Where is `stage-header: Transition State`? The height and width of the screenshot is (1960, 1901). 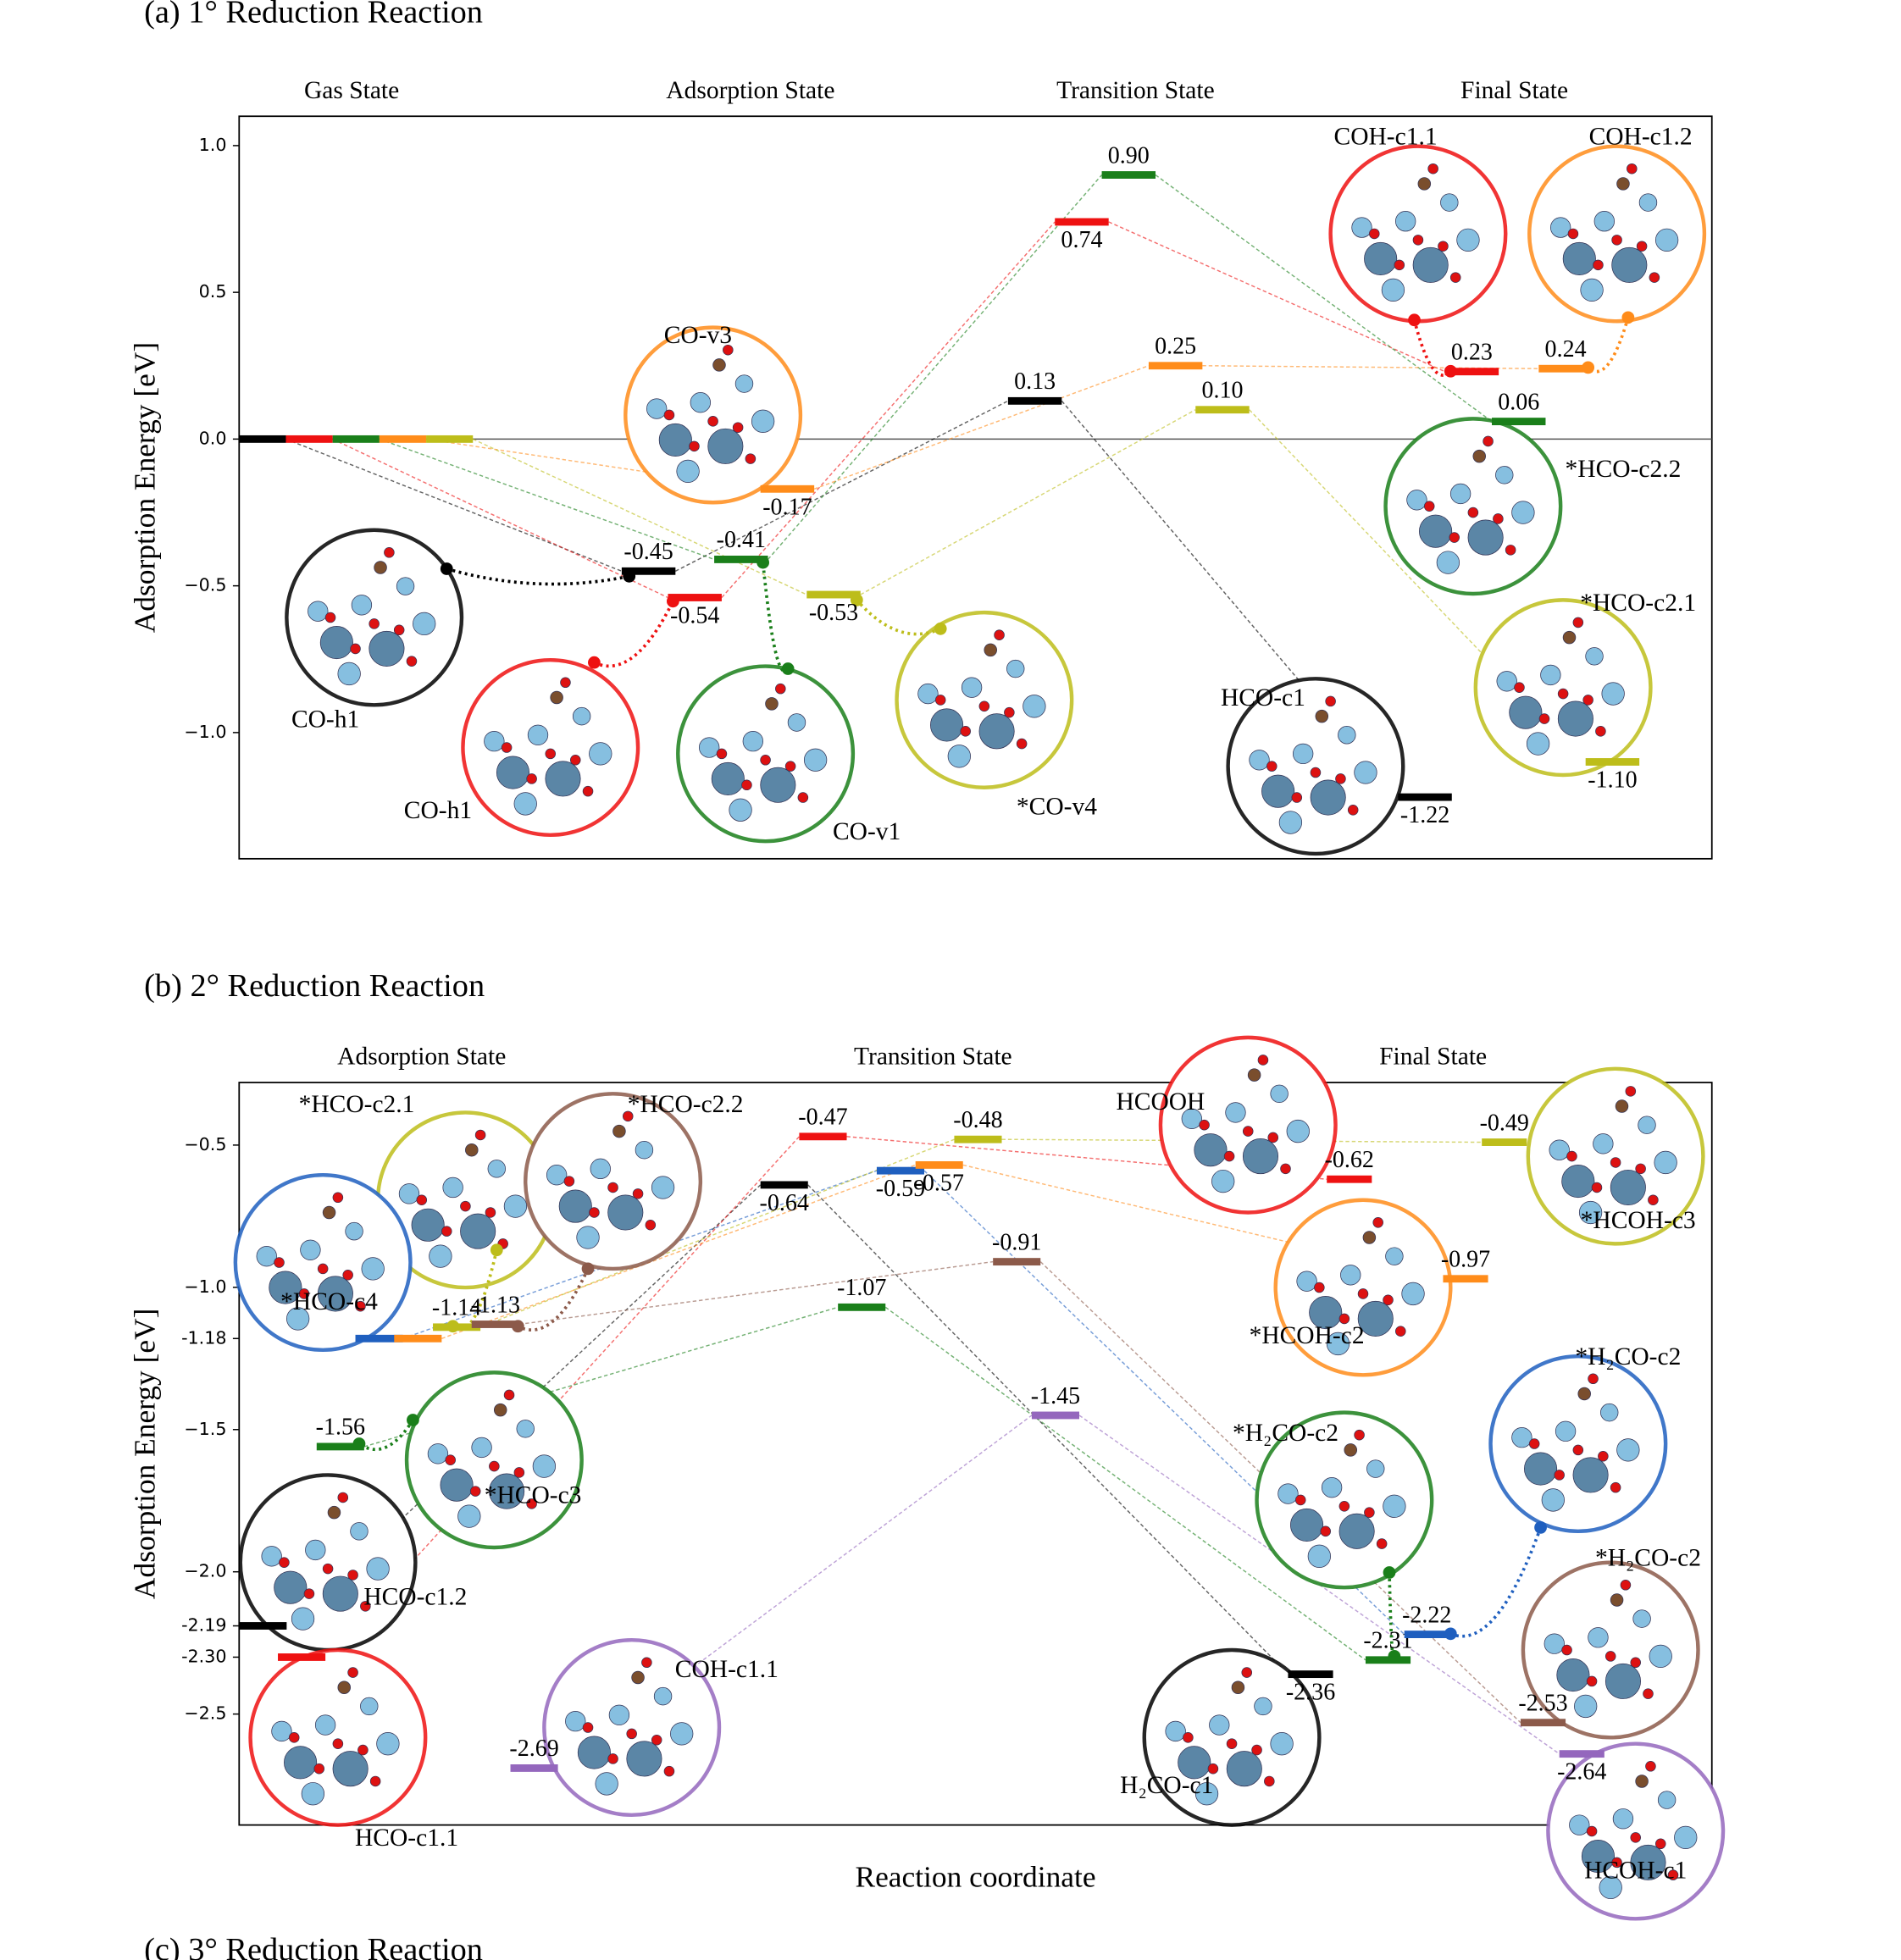
stage-header: Transition State is located at coordinates (1135, 90).